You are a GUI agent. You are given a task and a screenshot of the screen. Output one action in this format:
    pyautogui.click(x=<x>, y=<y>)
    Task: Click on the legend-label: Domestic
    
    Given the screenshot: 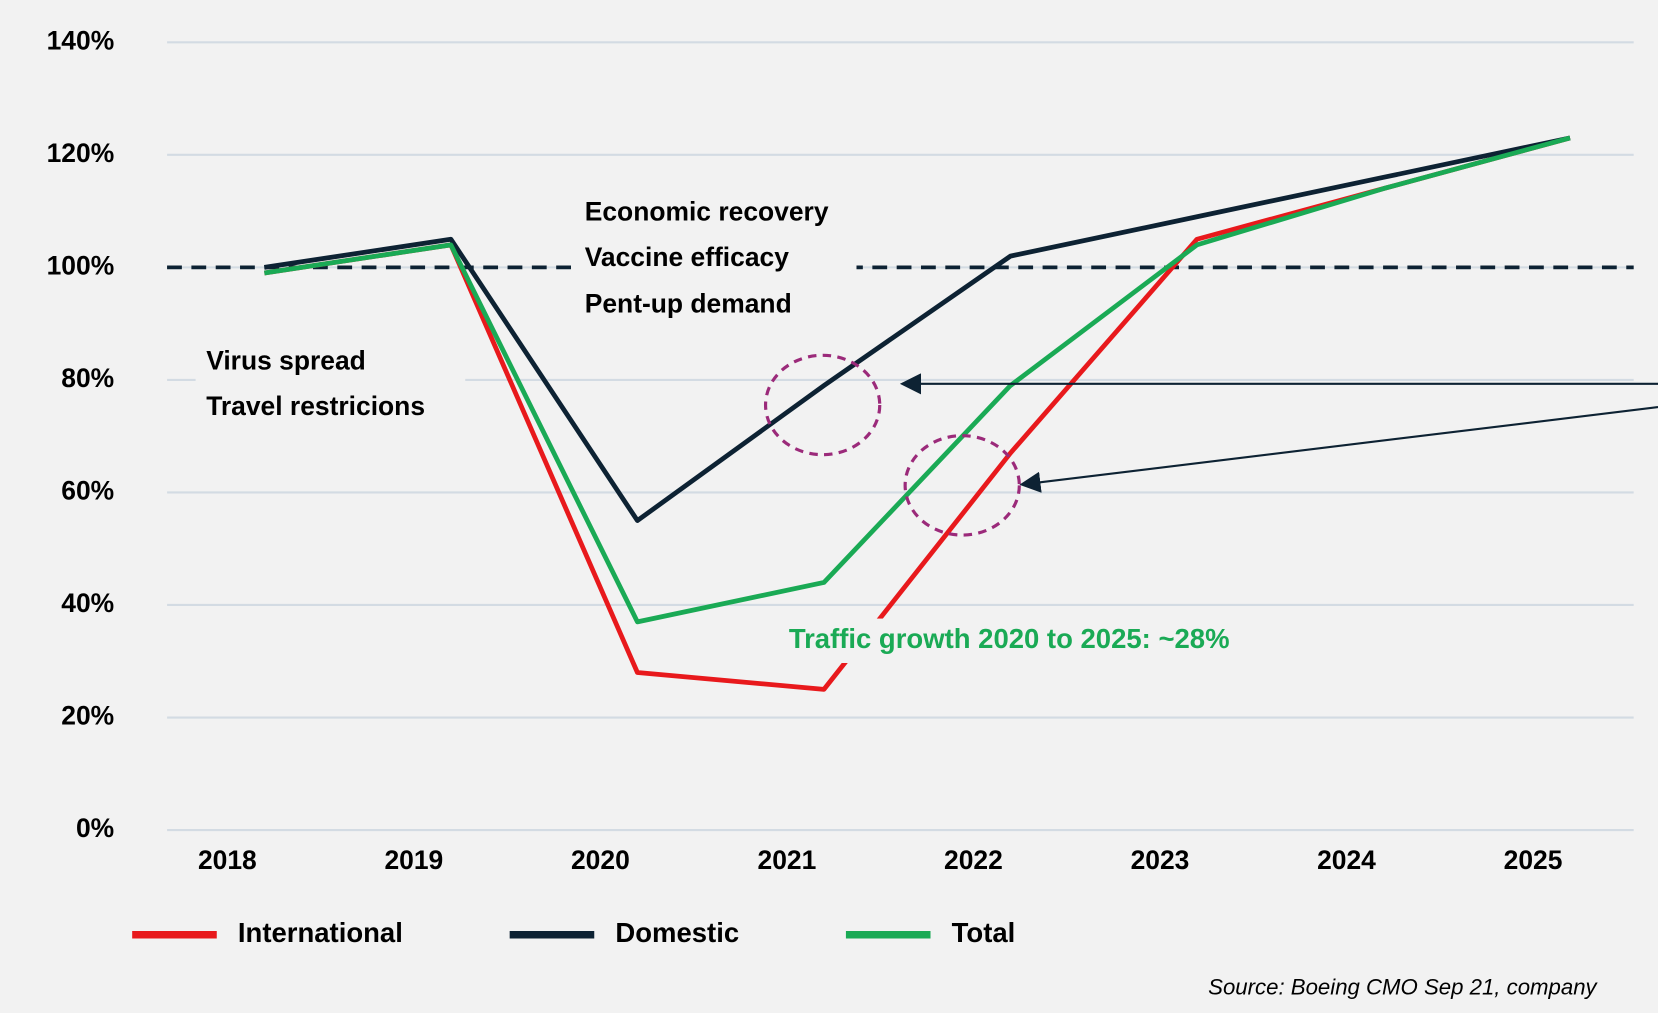 What is the action you would take?
    pyautogui.click(x=677, y=932)
    